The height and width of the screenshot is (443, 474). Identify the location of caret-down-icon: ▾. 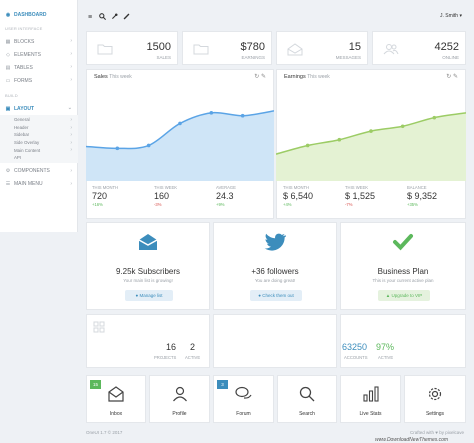
(460, 16).